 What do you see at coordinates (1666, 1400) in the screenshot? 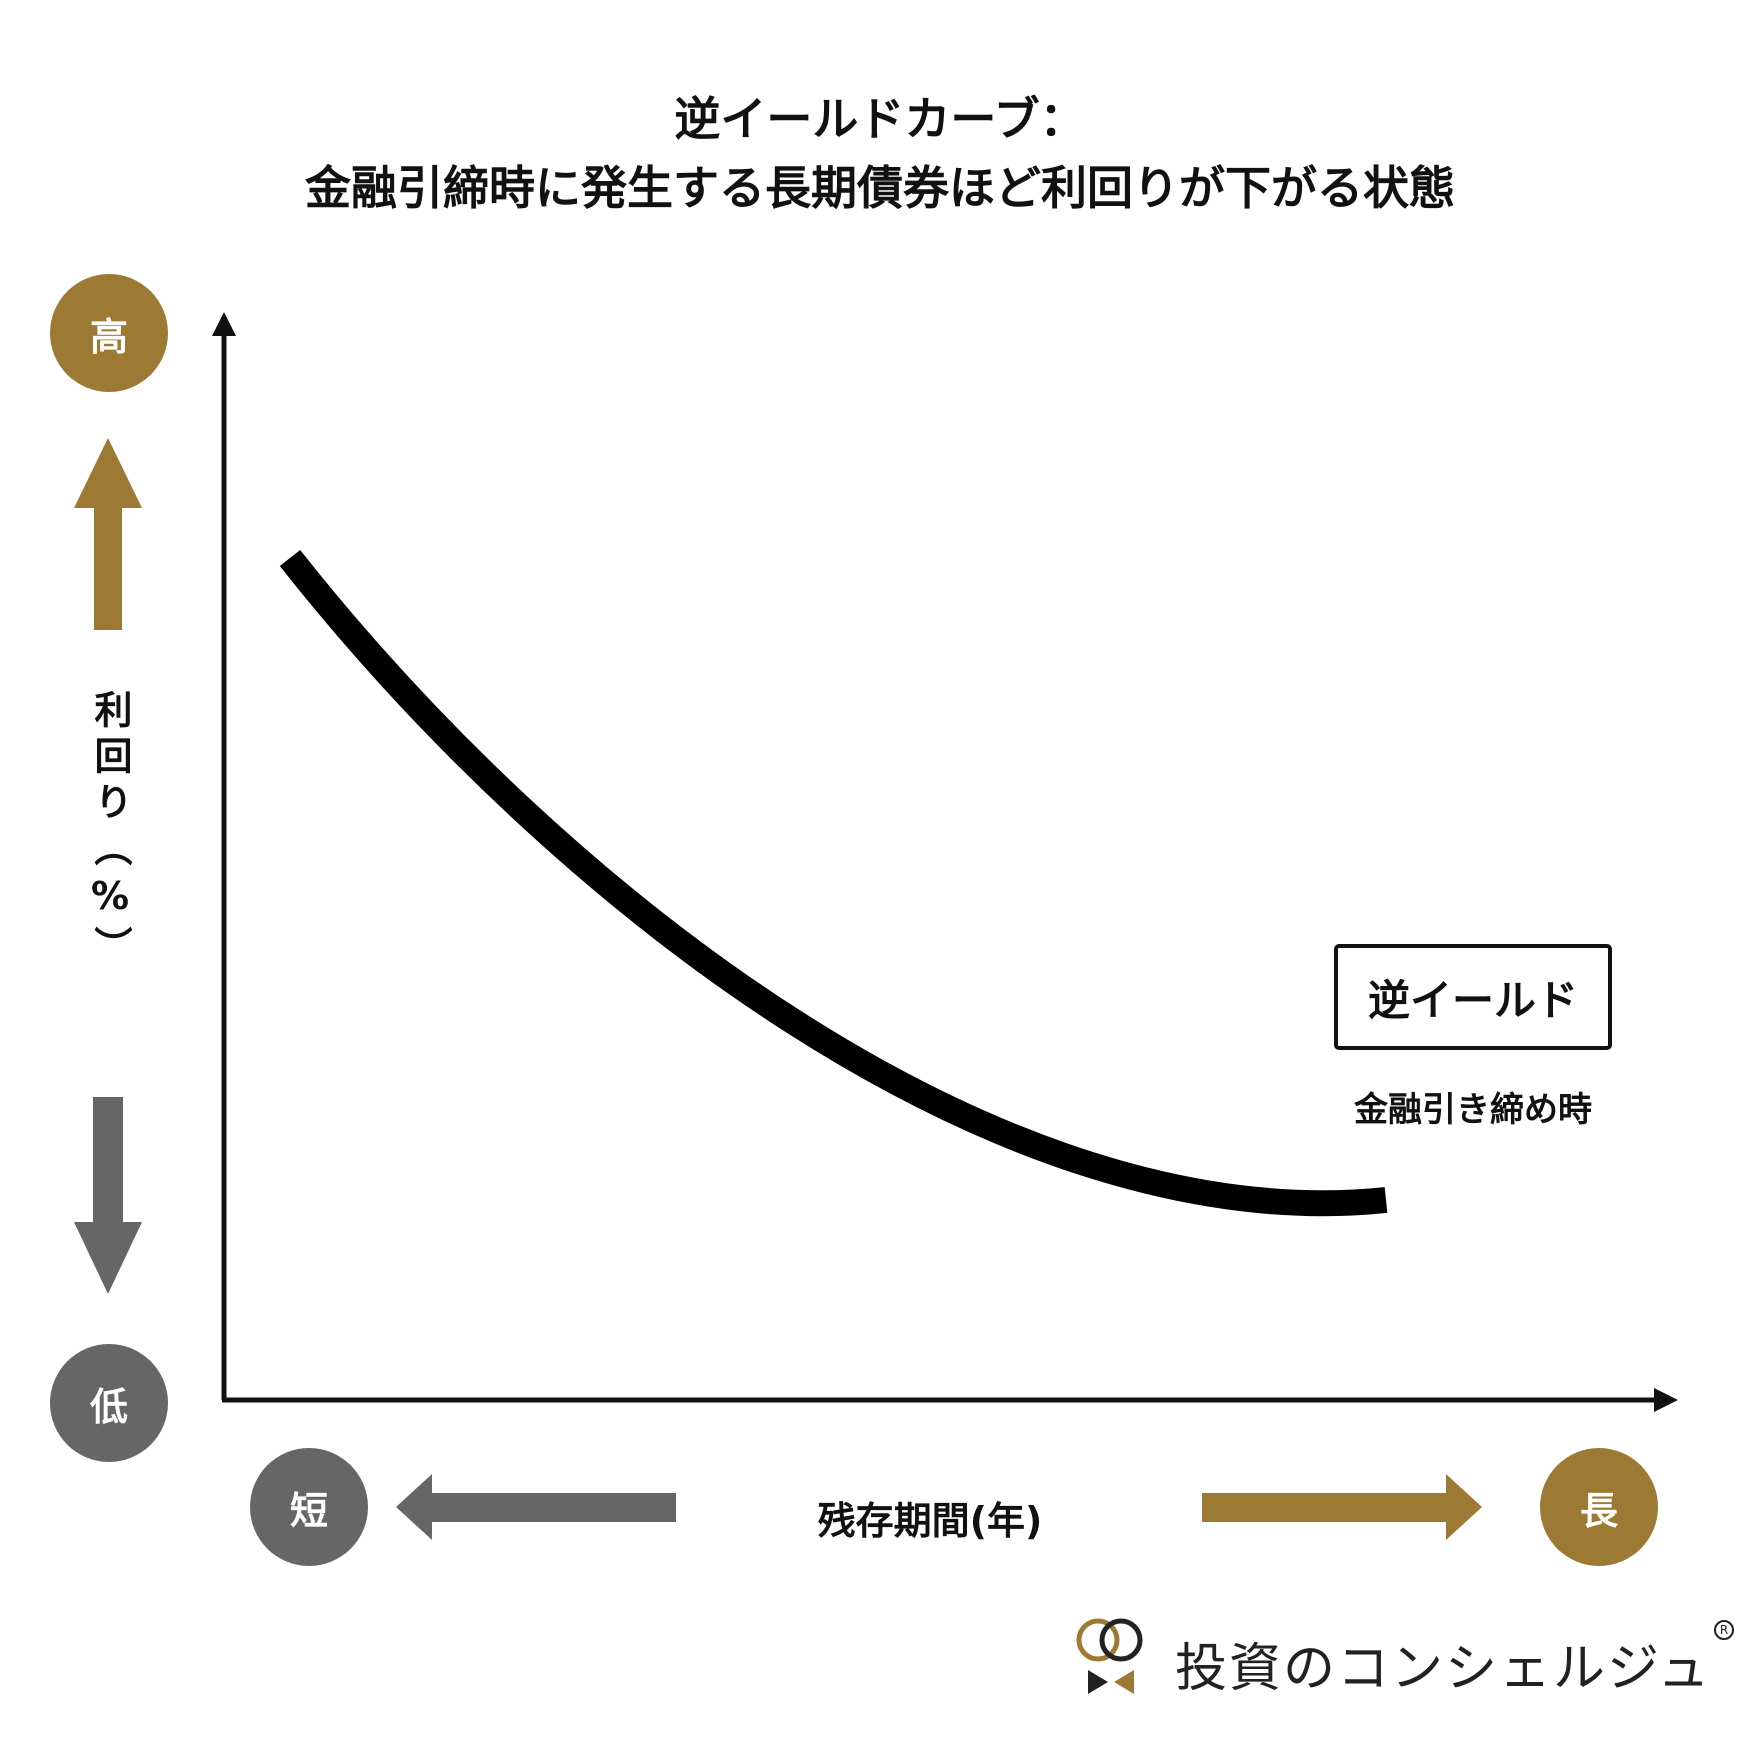
I see `x-axis-arrowhead` at bounding box center [1666, 1400].